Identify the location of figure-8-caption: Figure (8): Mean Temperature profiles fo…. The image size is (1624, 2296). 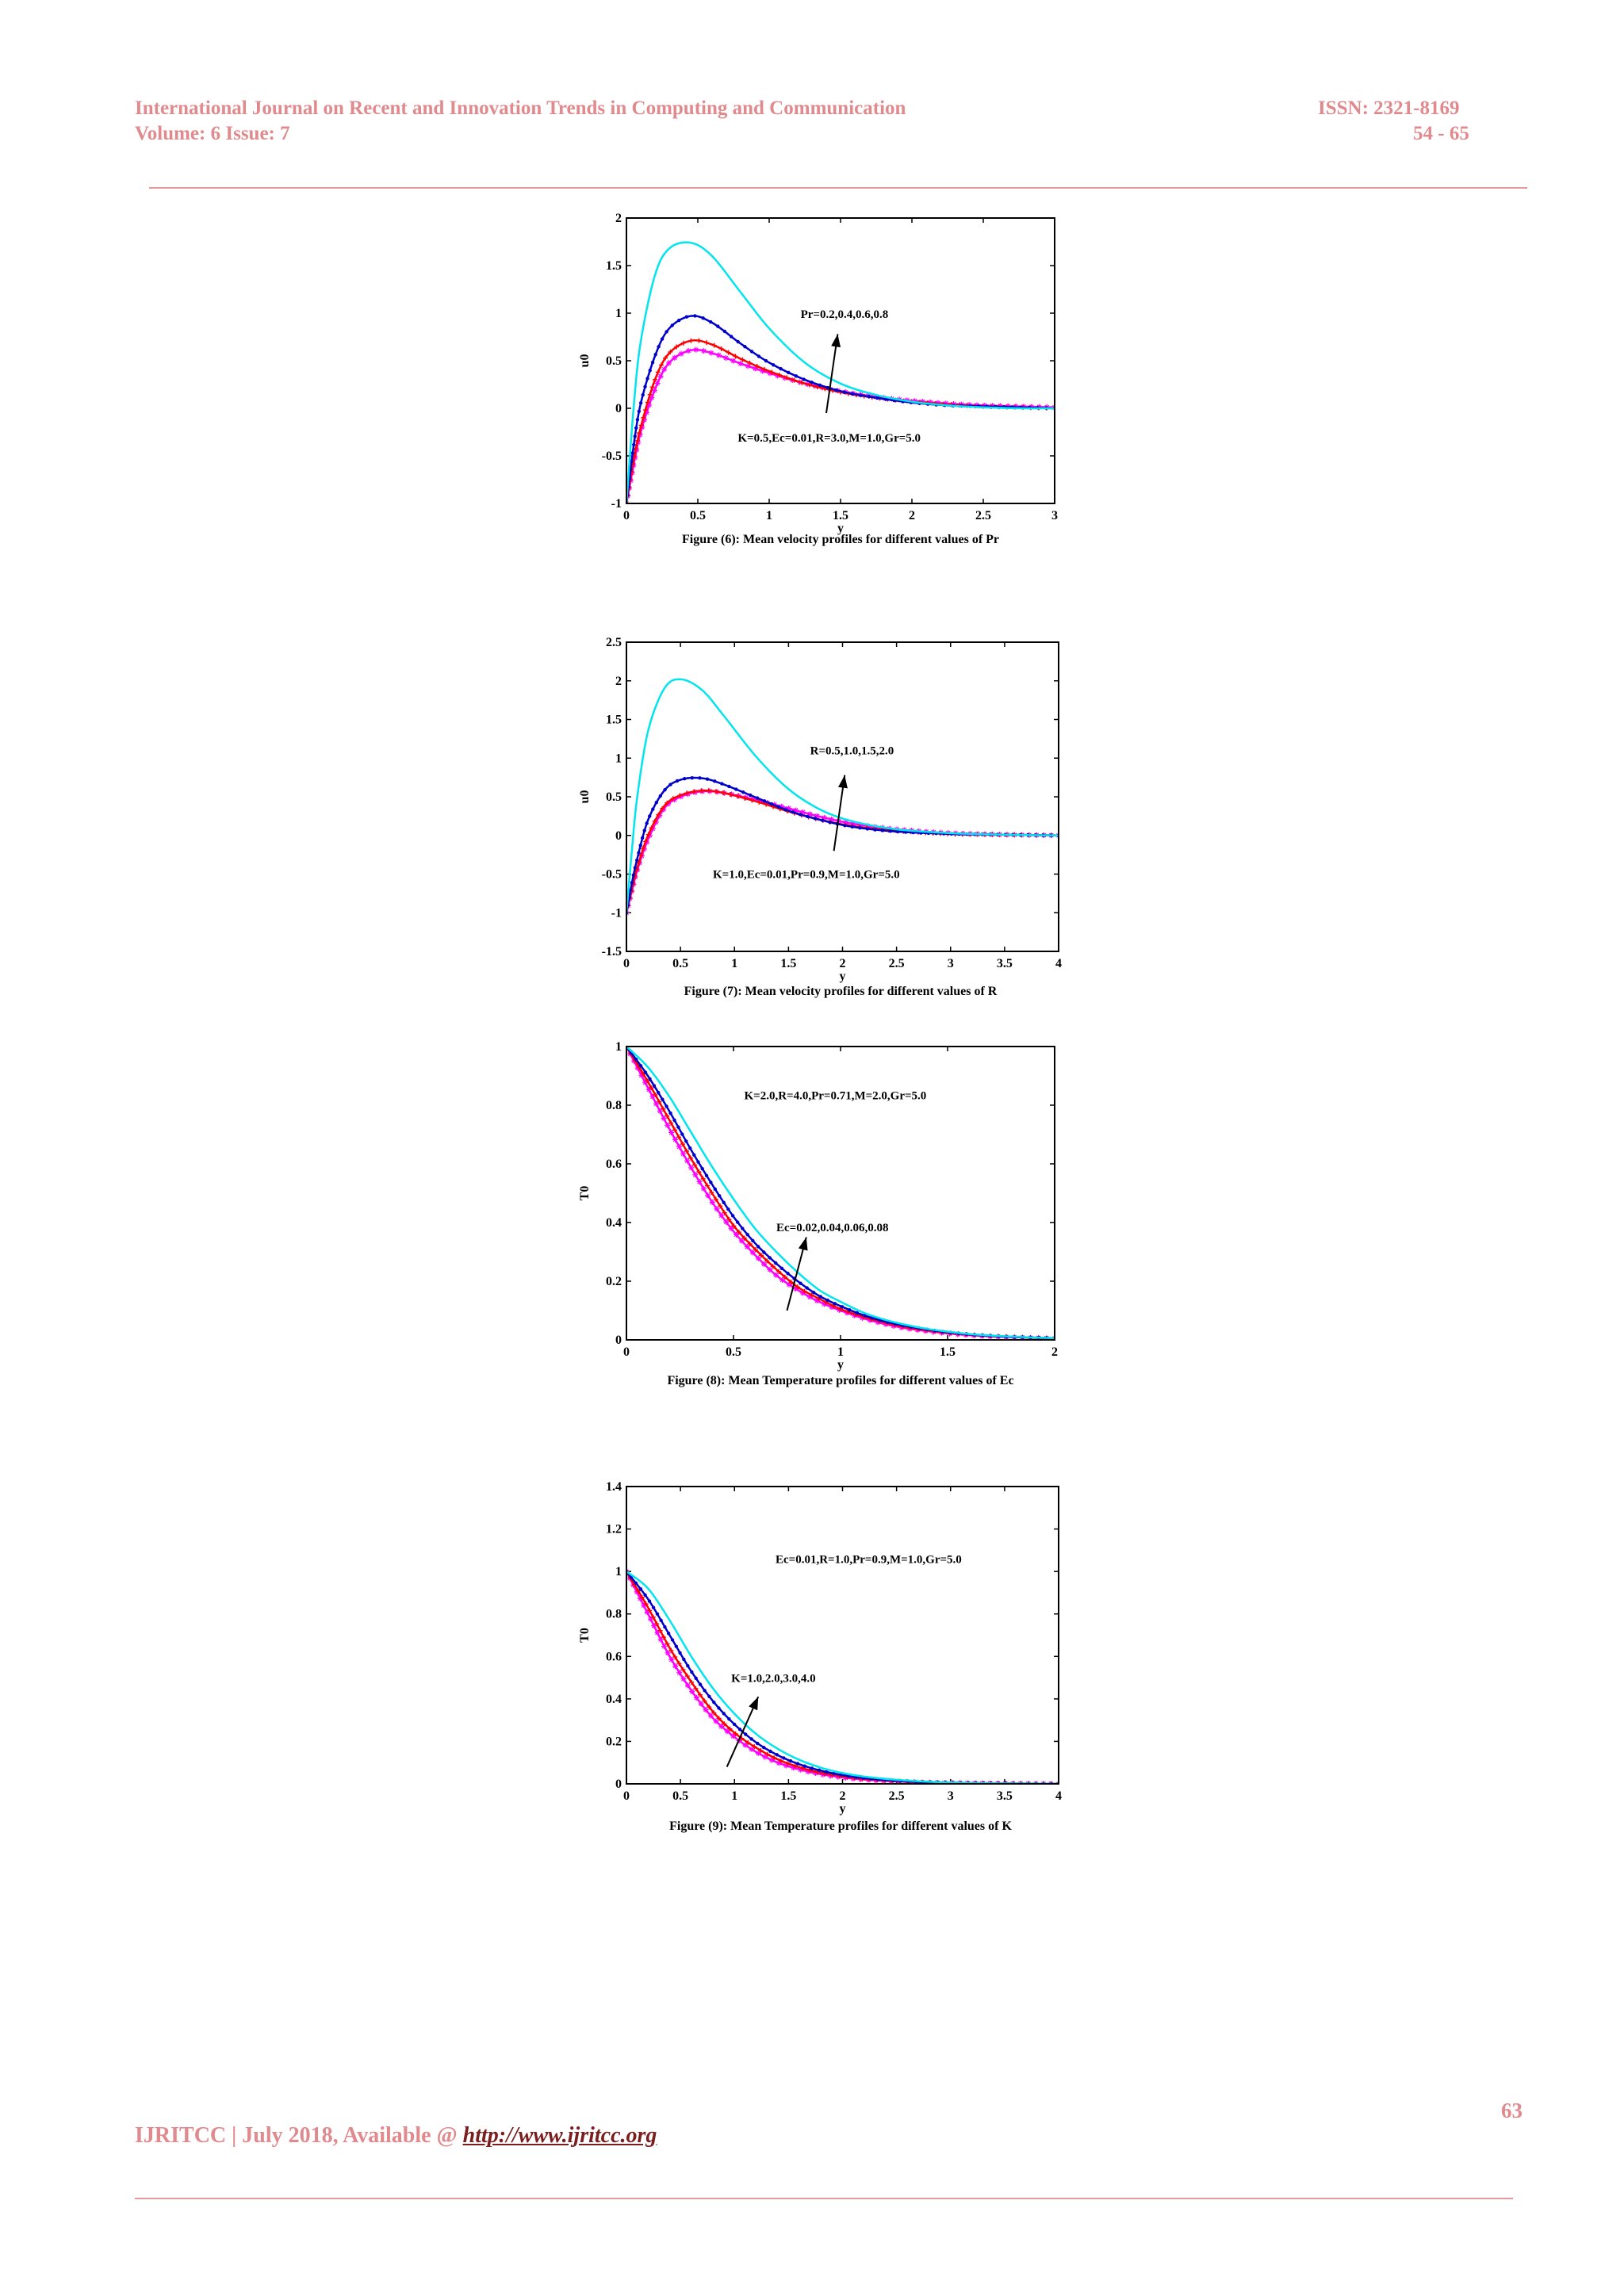
(841, 1380).